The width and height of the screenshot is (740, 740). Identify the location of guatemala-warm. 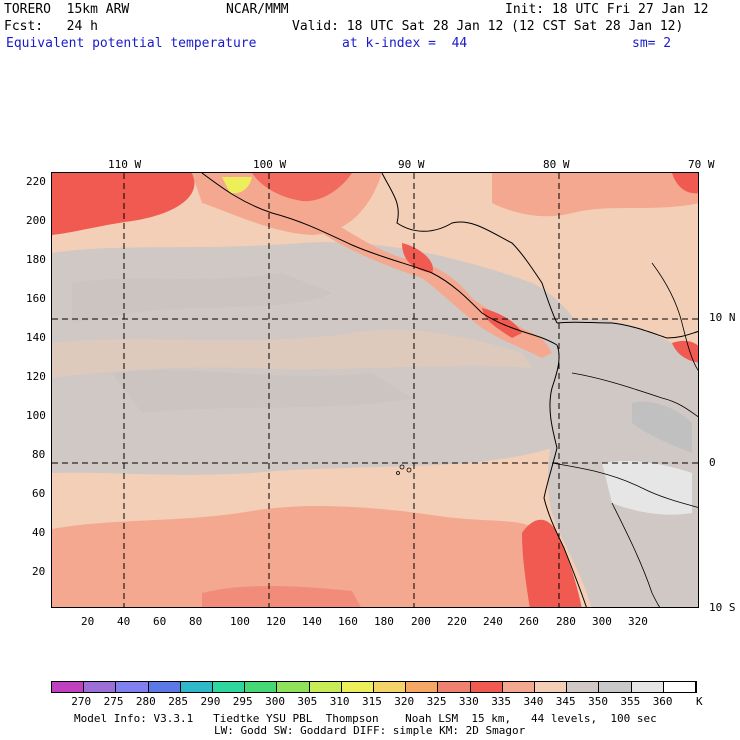
(417, 258).